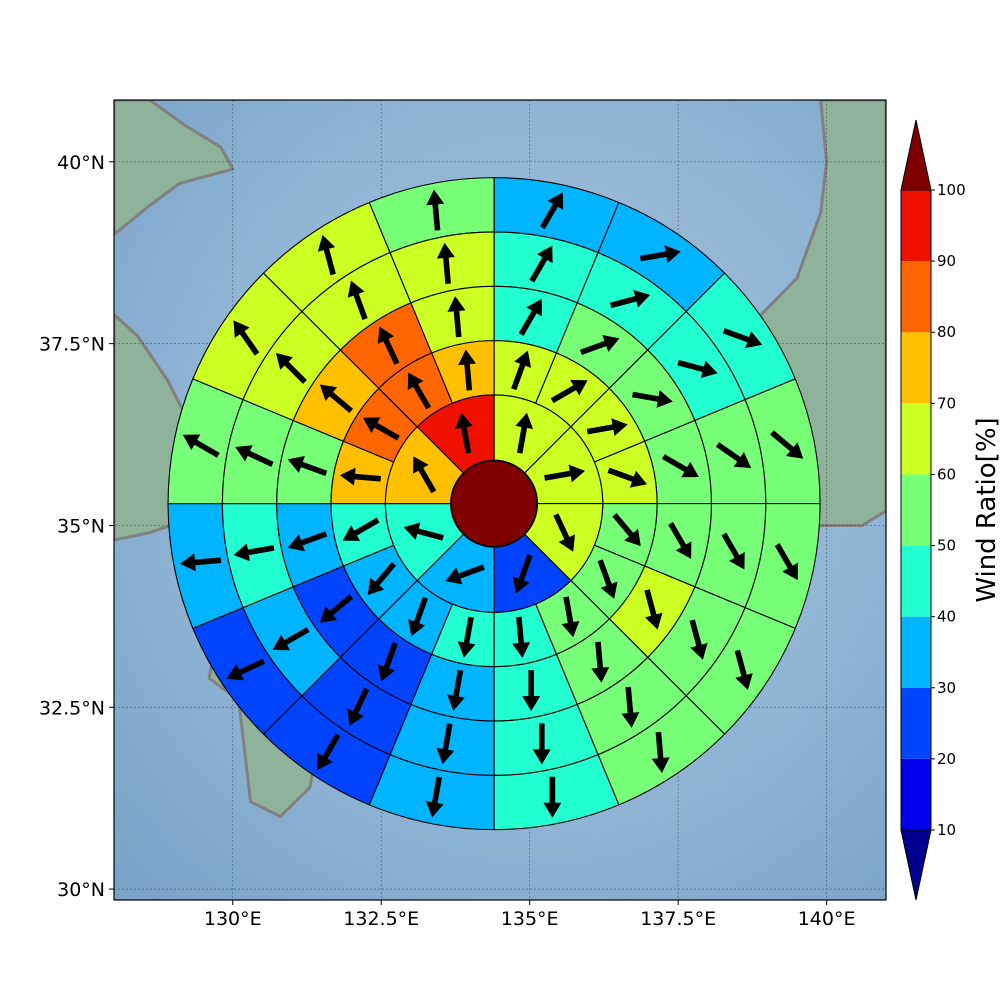 Image resolution: width=1000 pixels, height=1000 pixels. I want to click on ytick-label: 40°N, so click(81, 163).